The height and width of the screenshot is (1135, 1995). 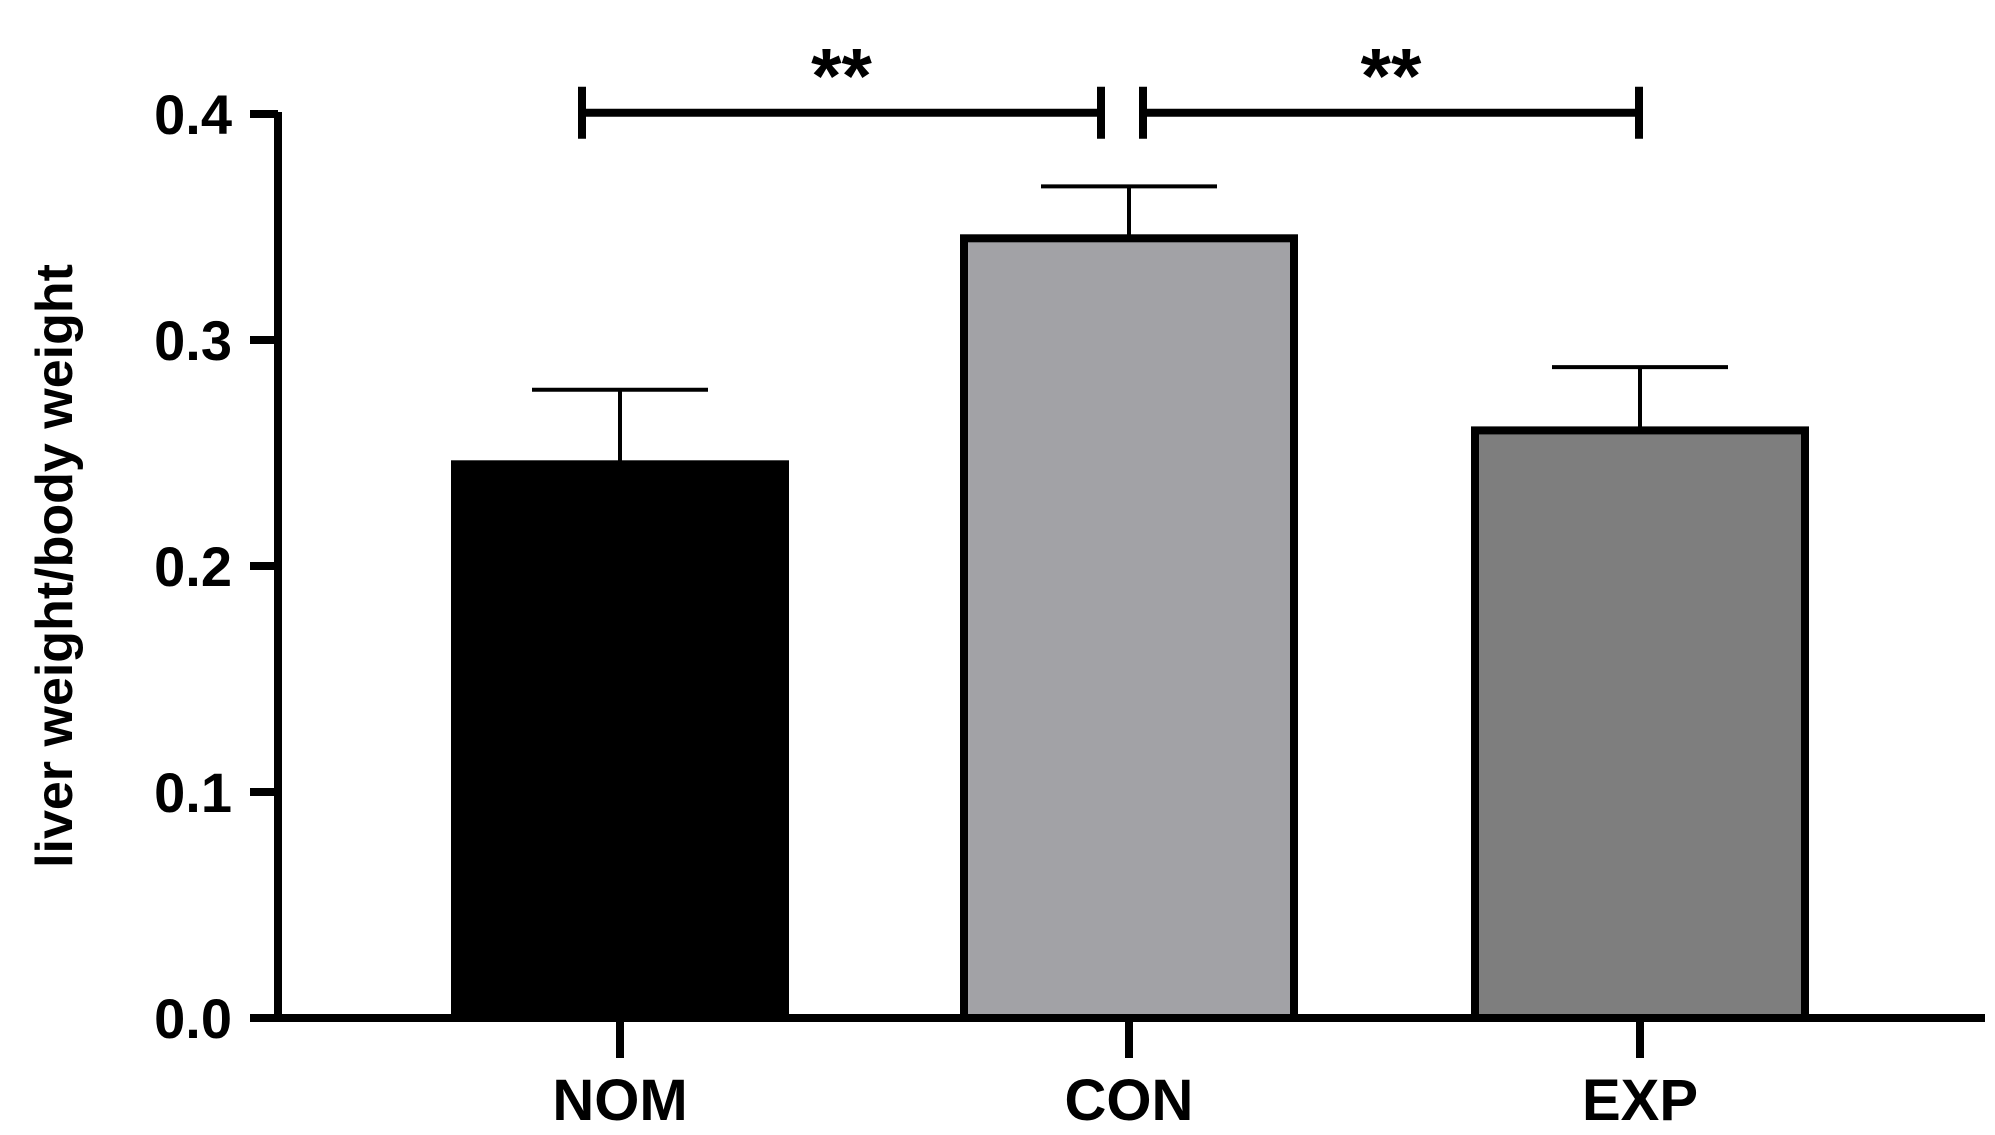 What do you see at coordinates (55, 566) in the screenshot?
I see `y-axis-title: liver weight/body weight` at bounding box center [55, 566].